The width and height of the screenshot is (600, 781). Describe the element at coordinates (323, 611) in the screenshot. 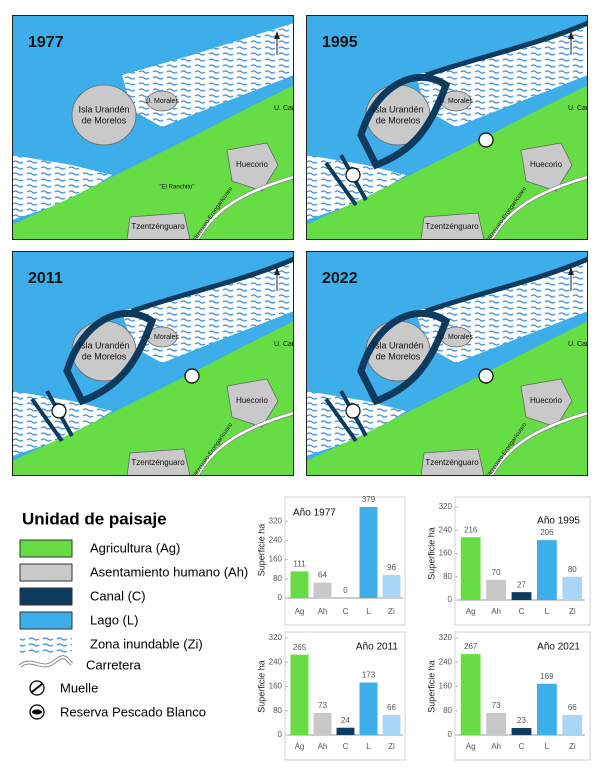

I see `x-tick-label: Ah` at that location.